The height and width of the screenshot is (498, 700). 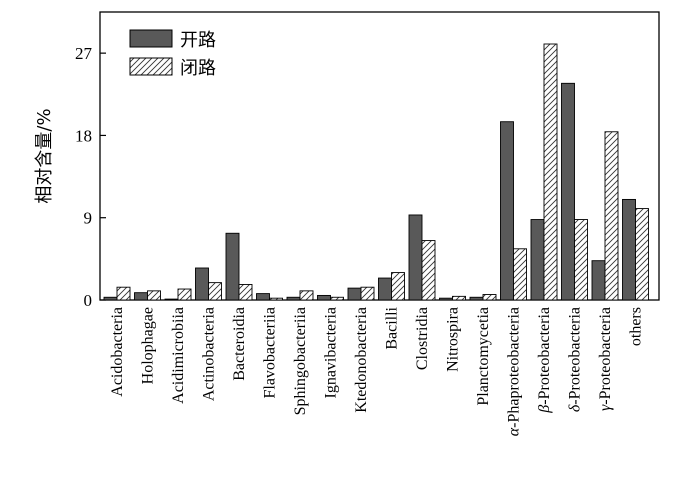 What do you see at coordinates (575, 359) in the screenshot?
I see `x-category-label: δ-Proteobacteria` at bounding box center [575, 359].